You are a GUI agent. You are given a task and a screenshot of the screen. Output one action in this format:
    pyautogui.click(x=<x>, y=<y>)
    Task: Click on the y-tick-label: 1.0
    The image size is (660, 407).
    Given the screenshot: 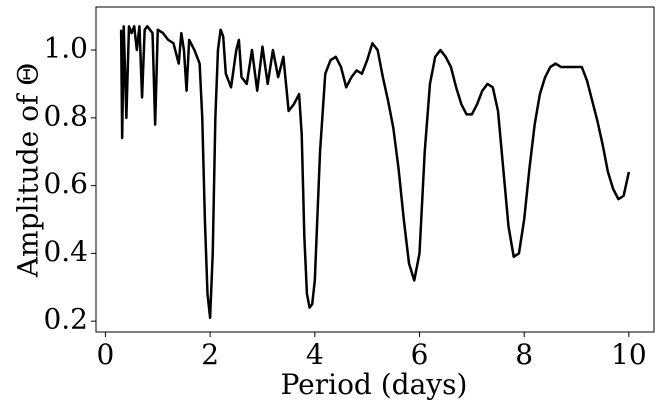 What is the action you would take?
    pyautogui.click(x=65, y=48)
    